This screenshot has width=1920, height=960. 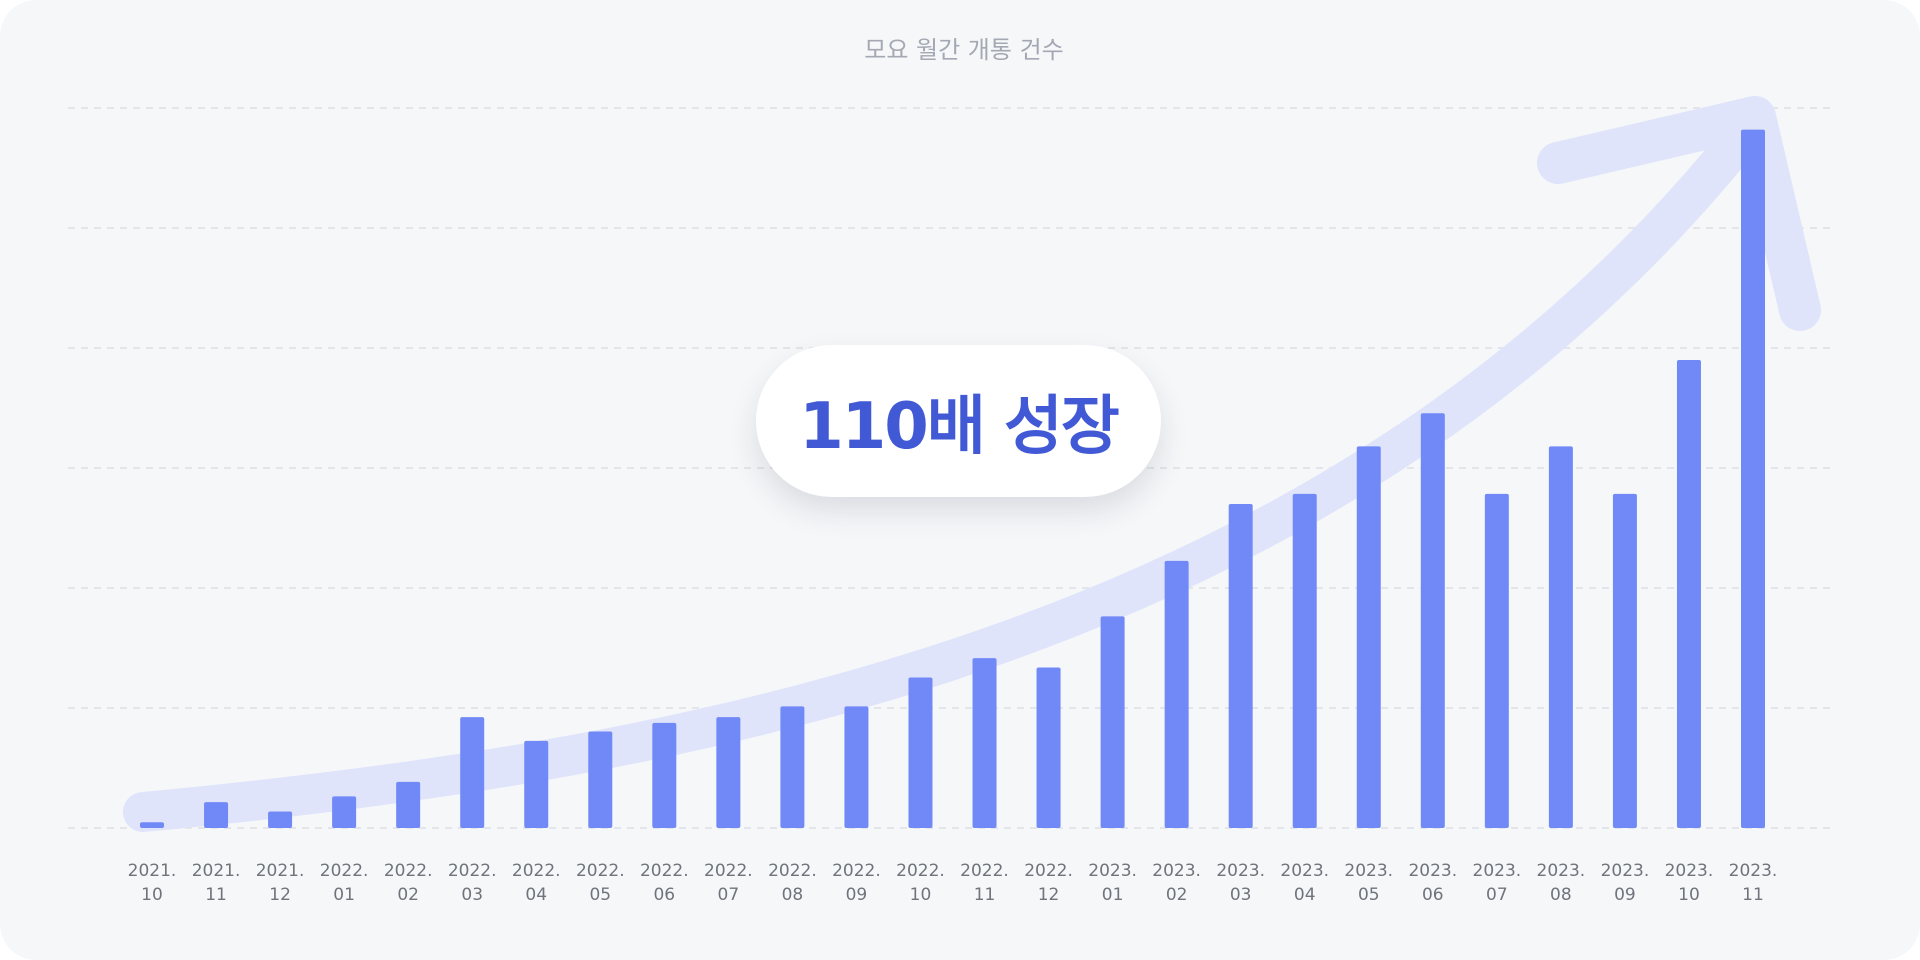 I want to click on x-tick-label: 2023. 08, so click(x=1561, y=883).